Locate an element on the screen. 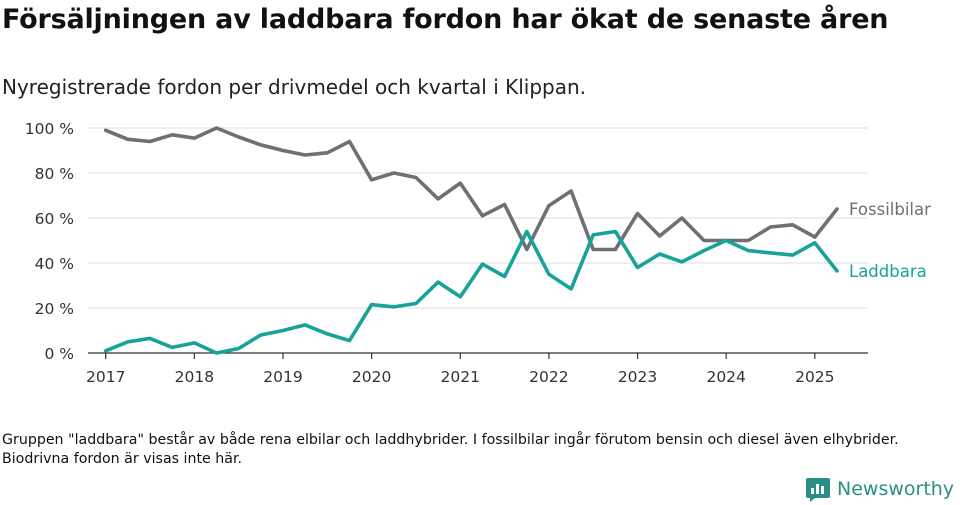 Image resolution: width=960 pixels, height=505 pixels. y-tick-label: 60 % is located at coordinates (54, 219).